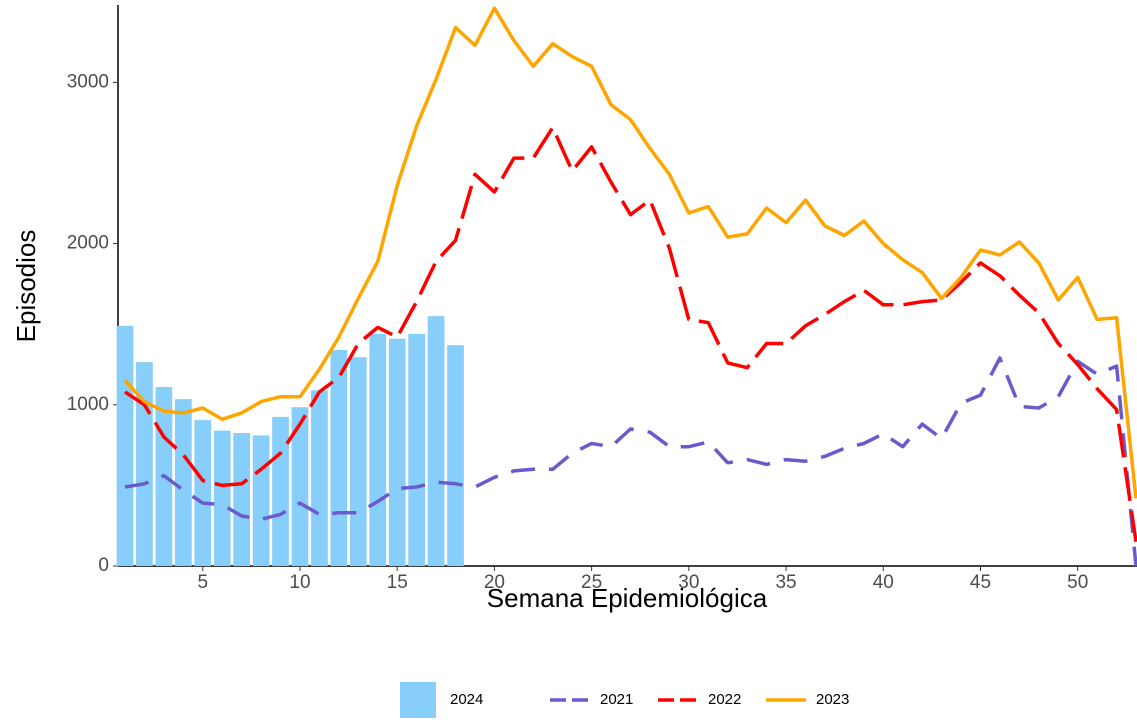 The height and width of the screenshot is (720, 1137). I want to click on x-tick-label: 40, so click(883, 582).